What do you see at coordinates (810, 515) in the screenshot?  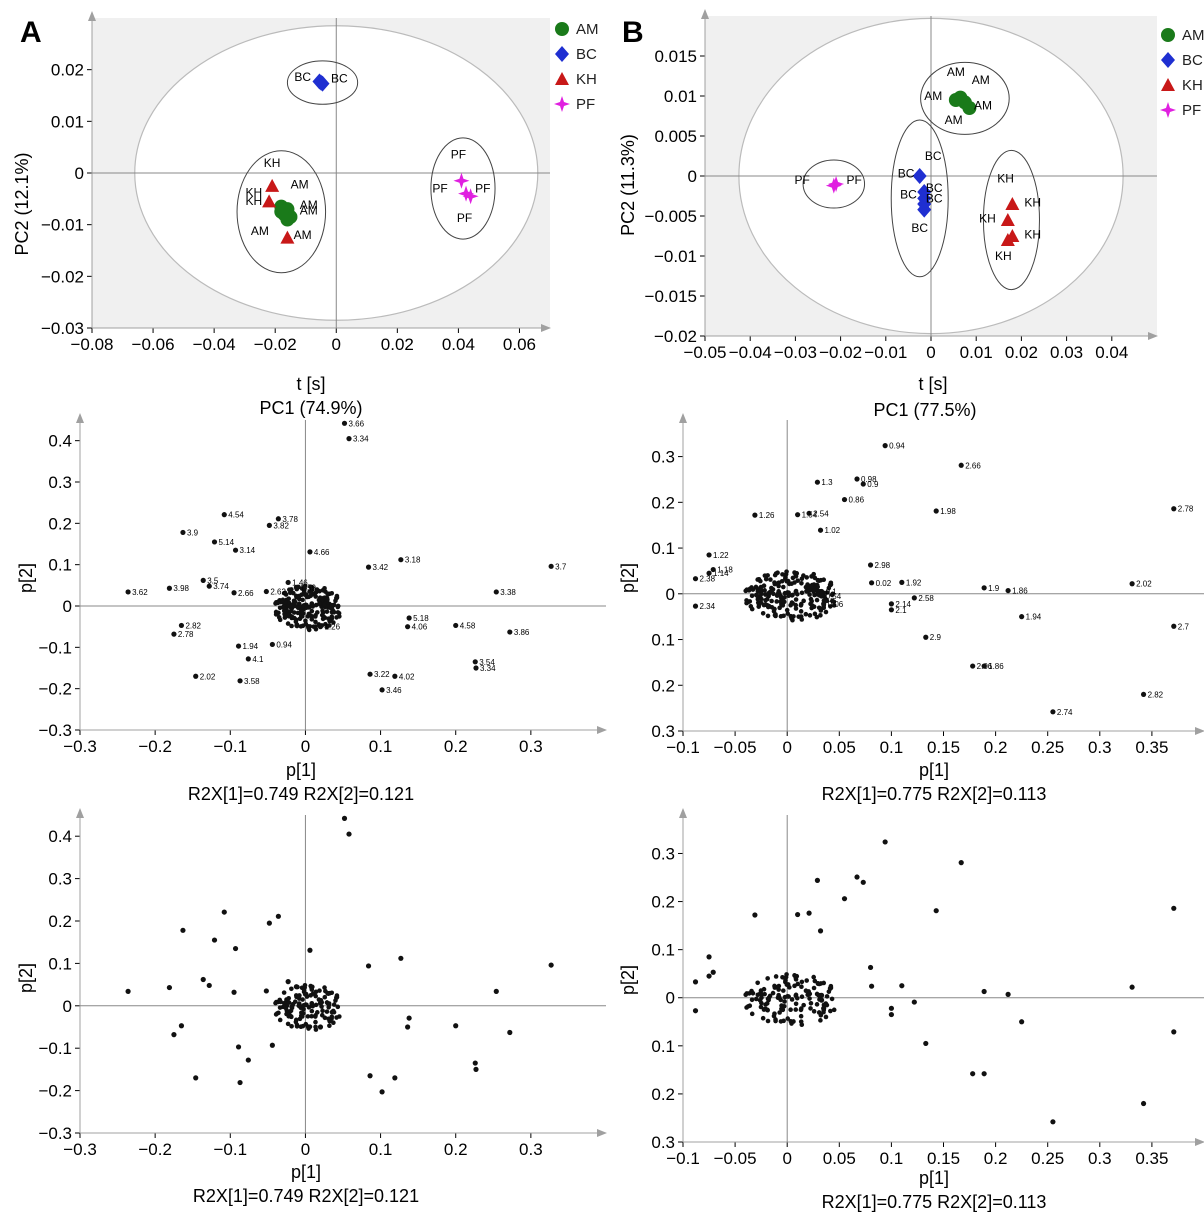 I see `point-label: 1.54` at bounding box center [810, 515].